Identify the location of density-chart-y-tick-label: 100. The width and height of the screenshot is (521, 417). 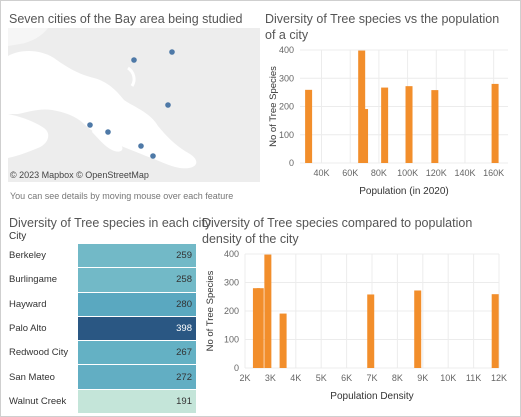
(231, 340).